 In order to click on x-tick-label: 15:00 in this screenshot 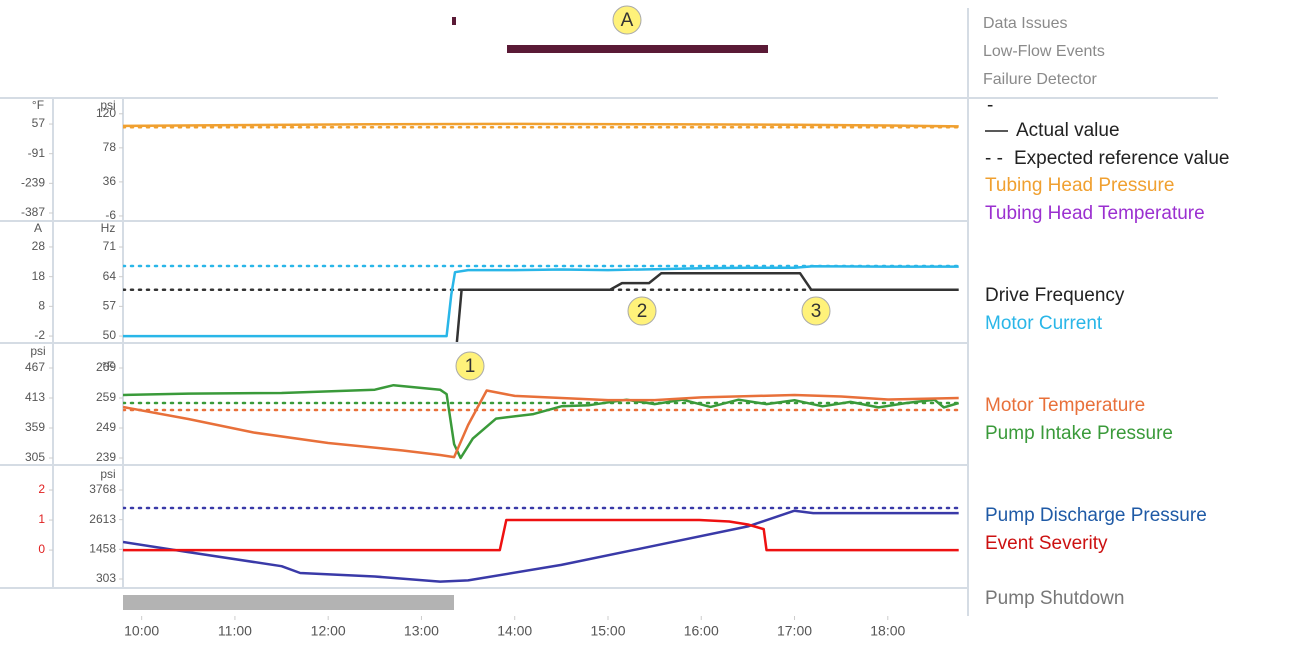, I will do `click(607, 631)`.